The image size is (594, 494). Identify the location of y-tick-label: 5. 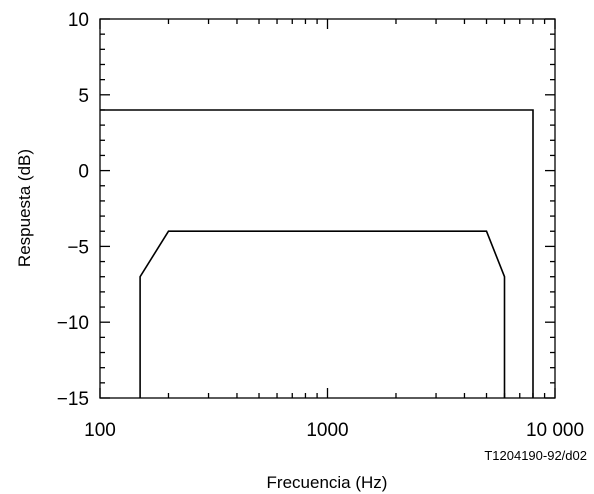
(83, 96).